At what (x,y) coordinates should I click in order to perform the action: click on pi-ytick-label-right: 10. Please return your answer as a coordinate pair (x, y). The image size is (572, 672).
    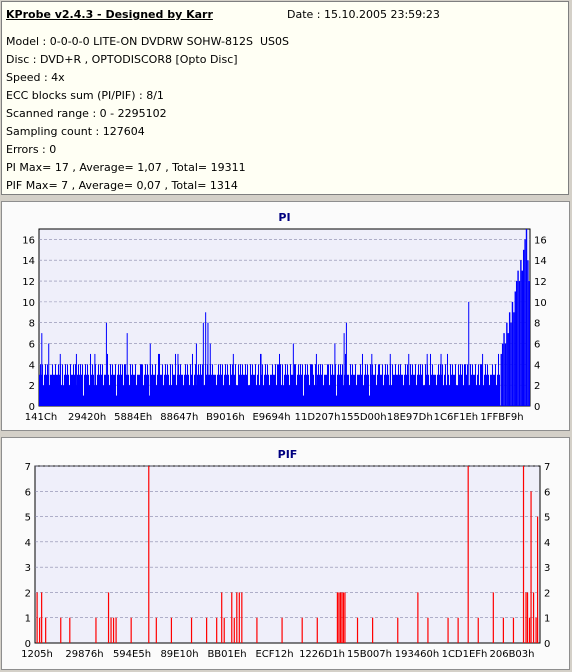
    Looking at the image, I should click on (540, 303).